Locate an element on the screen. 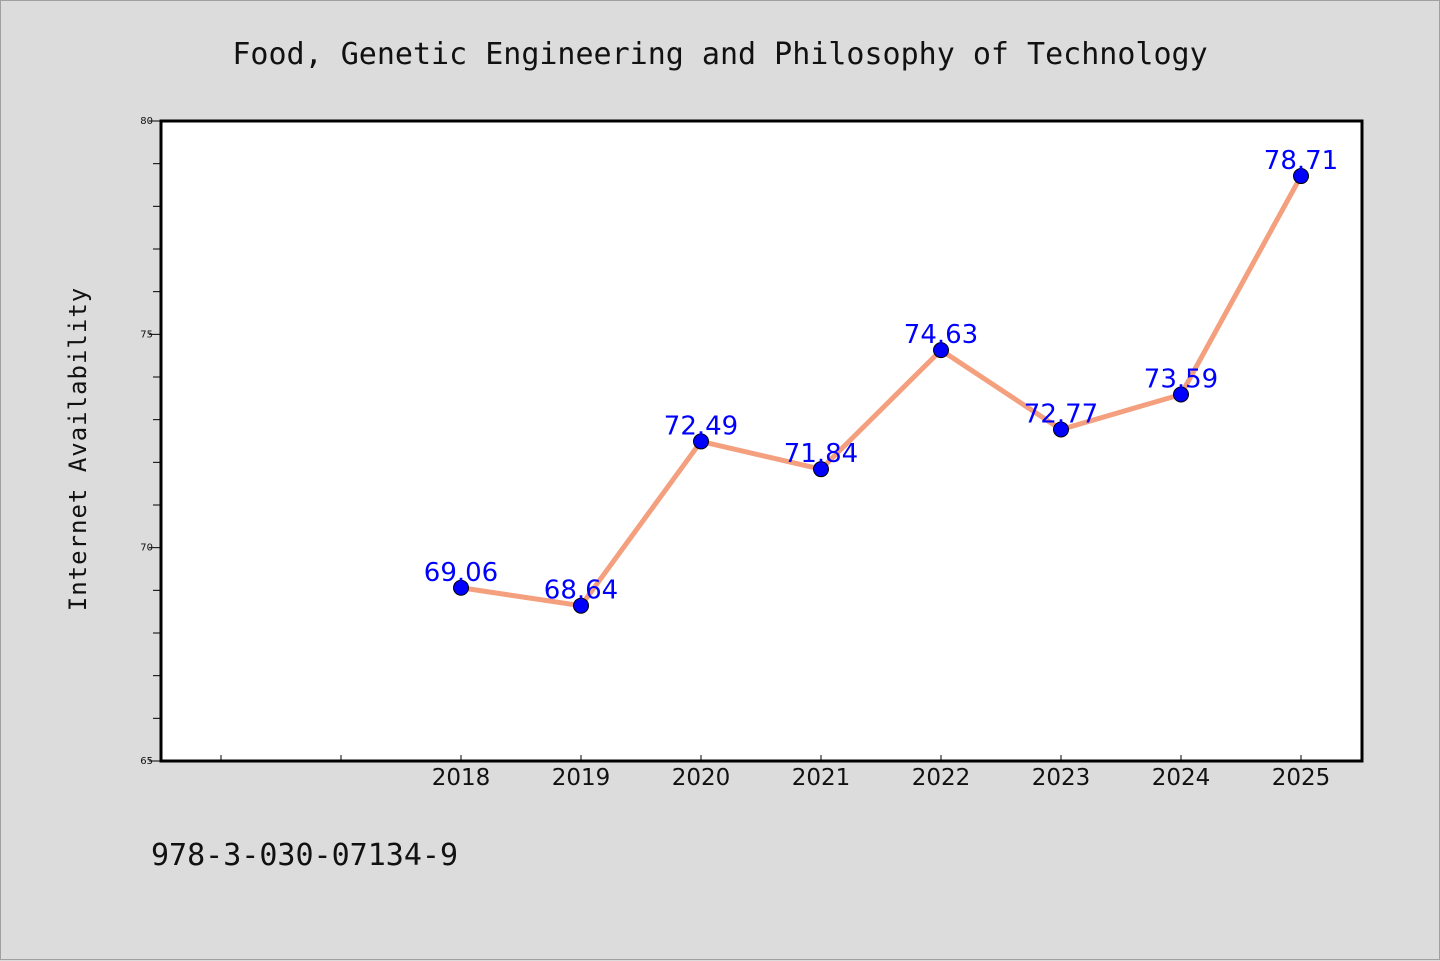 The image size is (1440, 961). x-tick-label: 2021 is located at coordinates (821, 778).